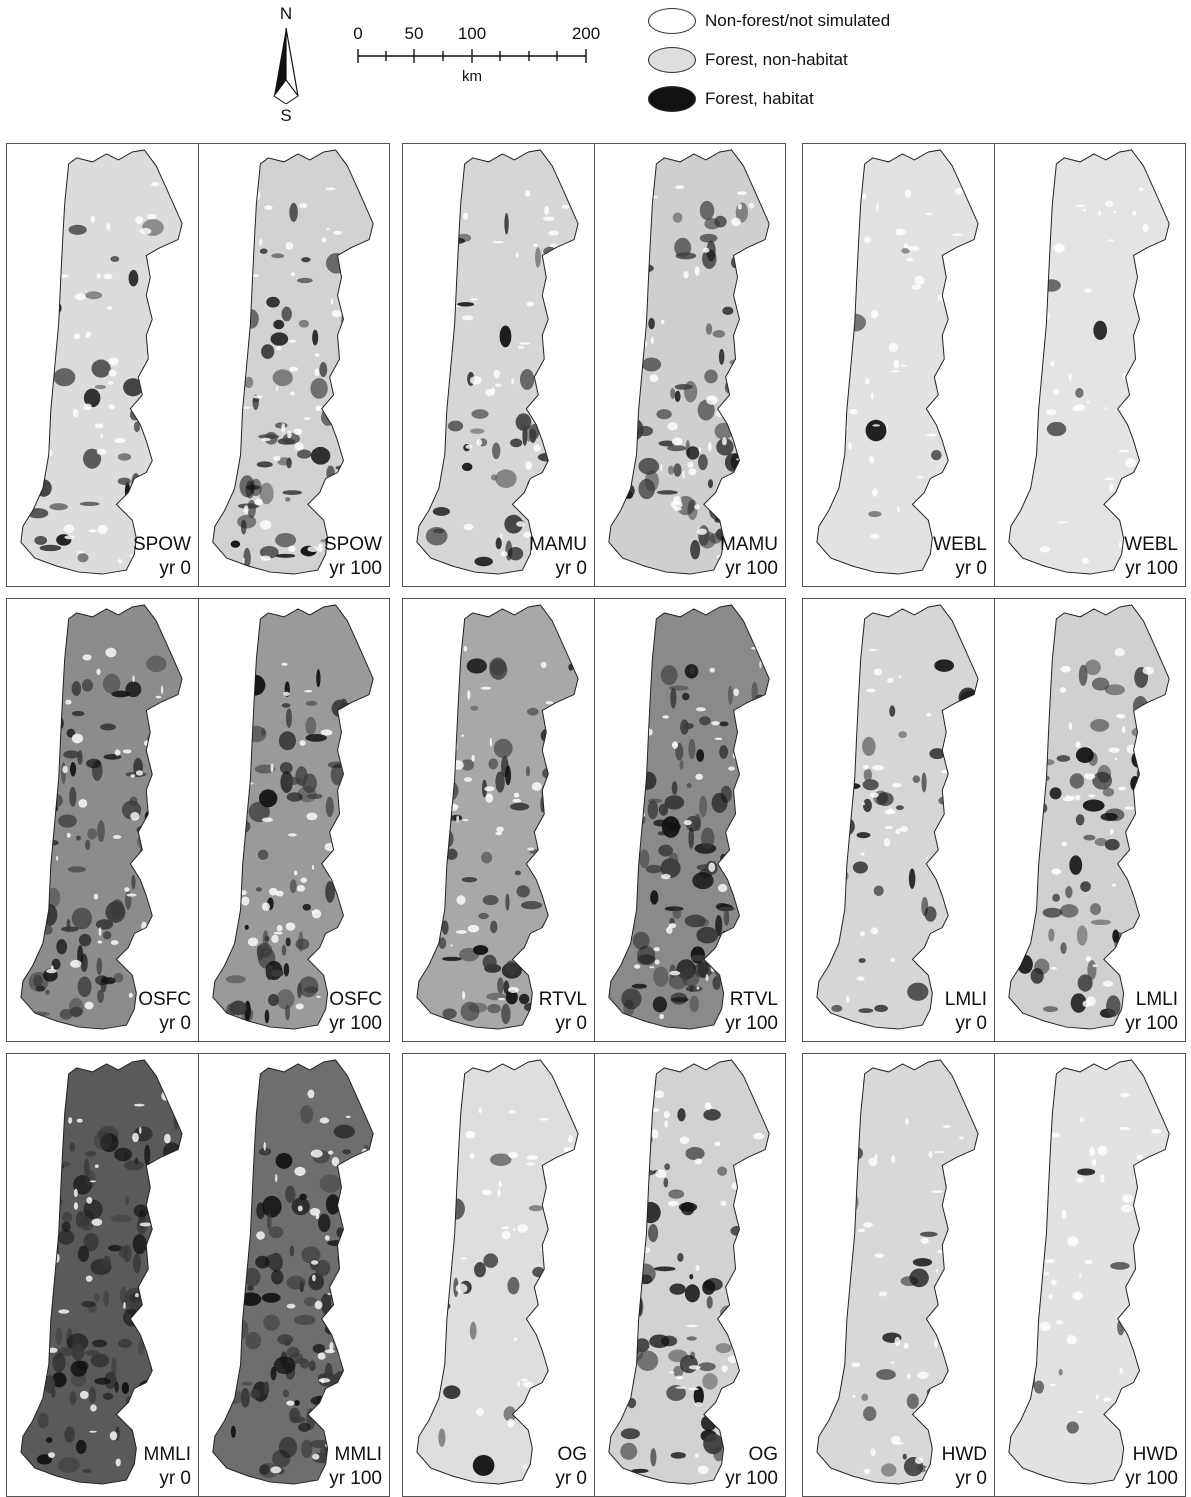 This screenshot has height=1497, width=1191. What do you see at coordinates (1151, 1012) in the screenshot?
I see `panel-label: LMLI yr 100` at bounding box center [1151, 1012].